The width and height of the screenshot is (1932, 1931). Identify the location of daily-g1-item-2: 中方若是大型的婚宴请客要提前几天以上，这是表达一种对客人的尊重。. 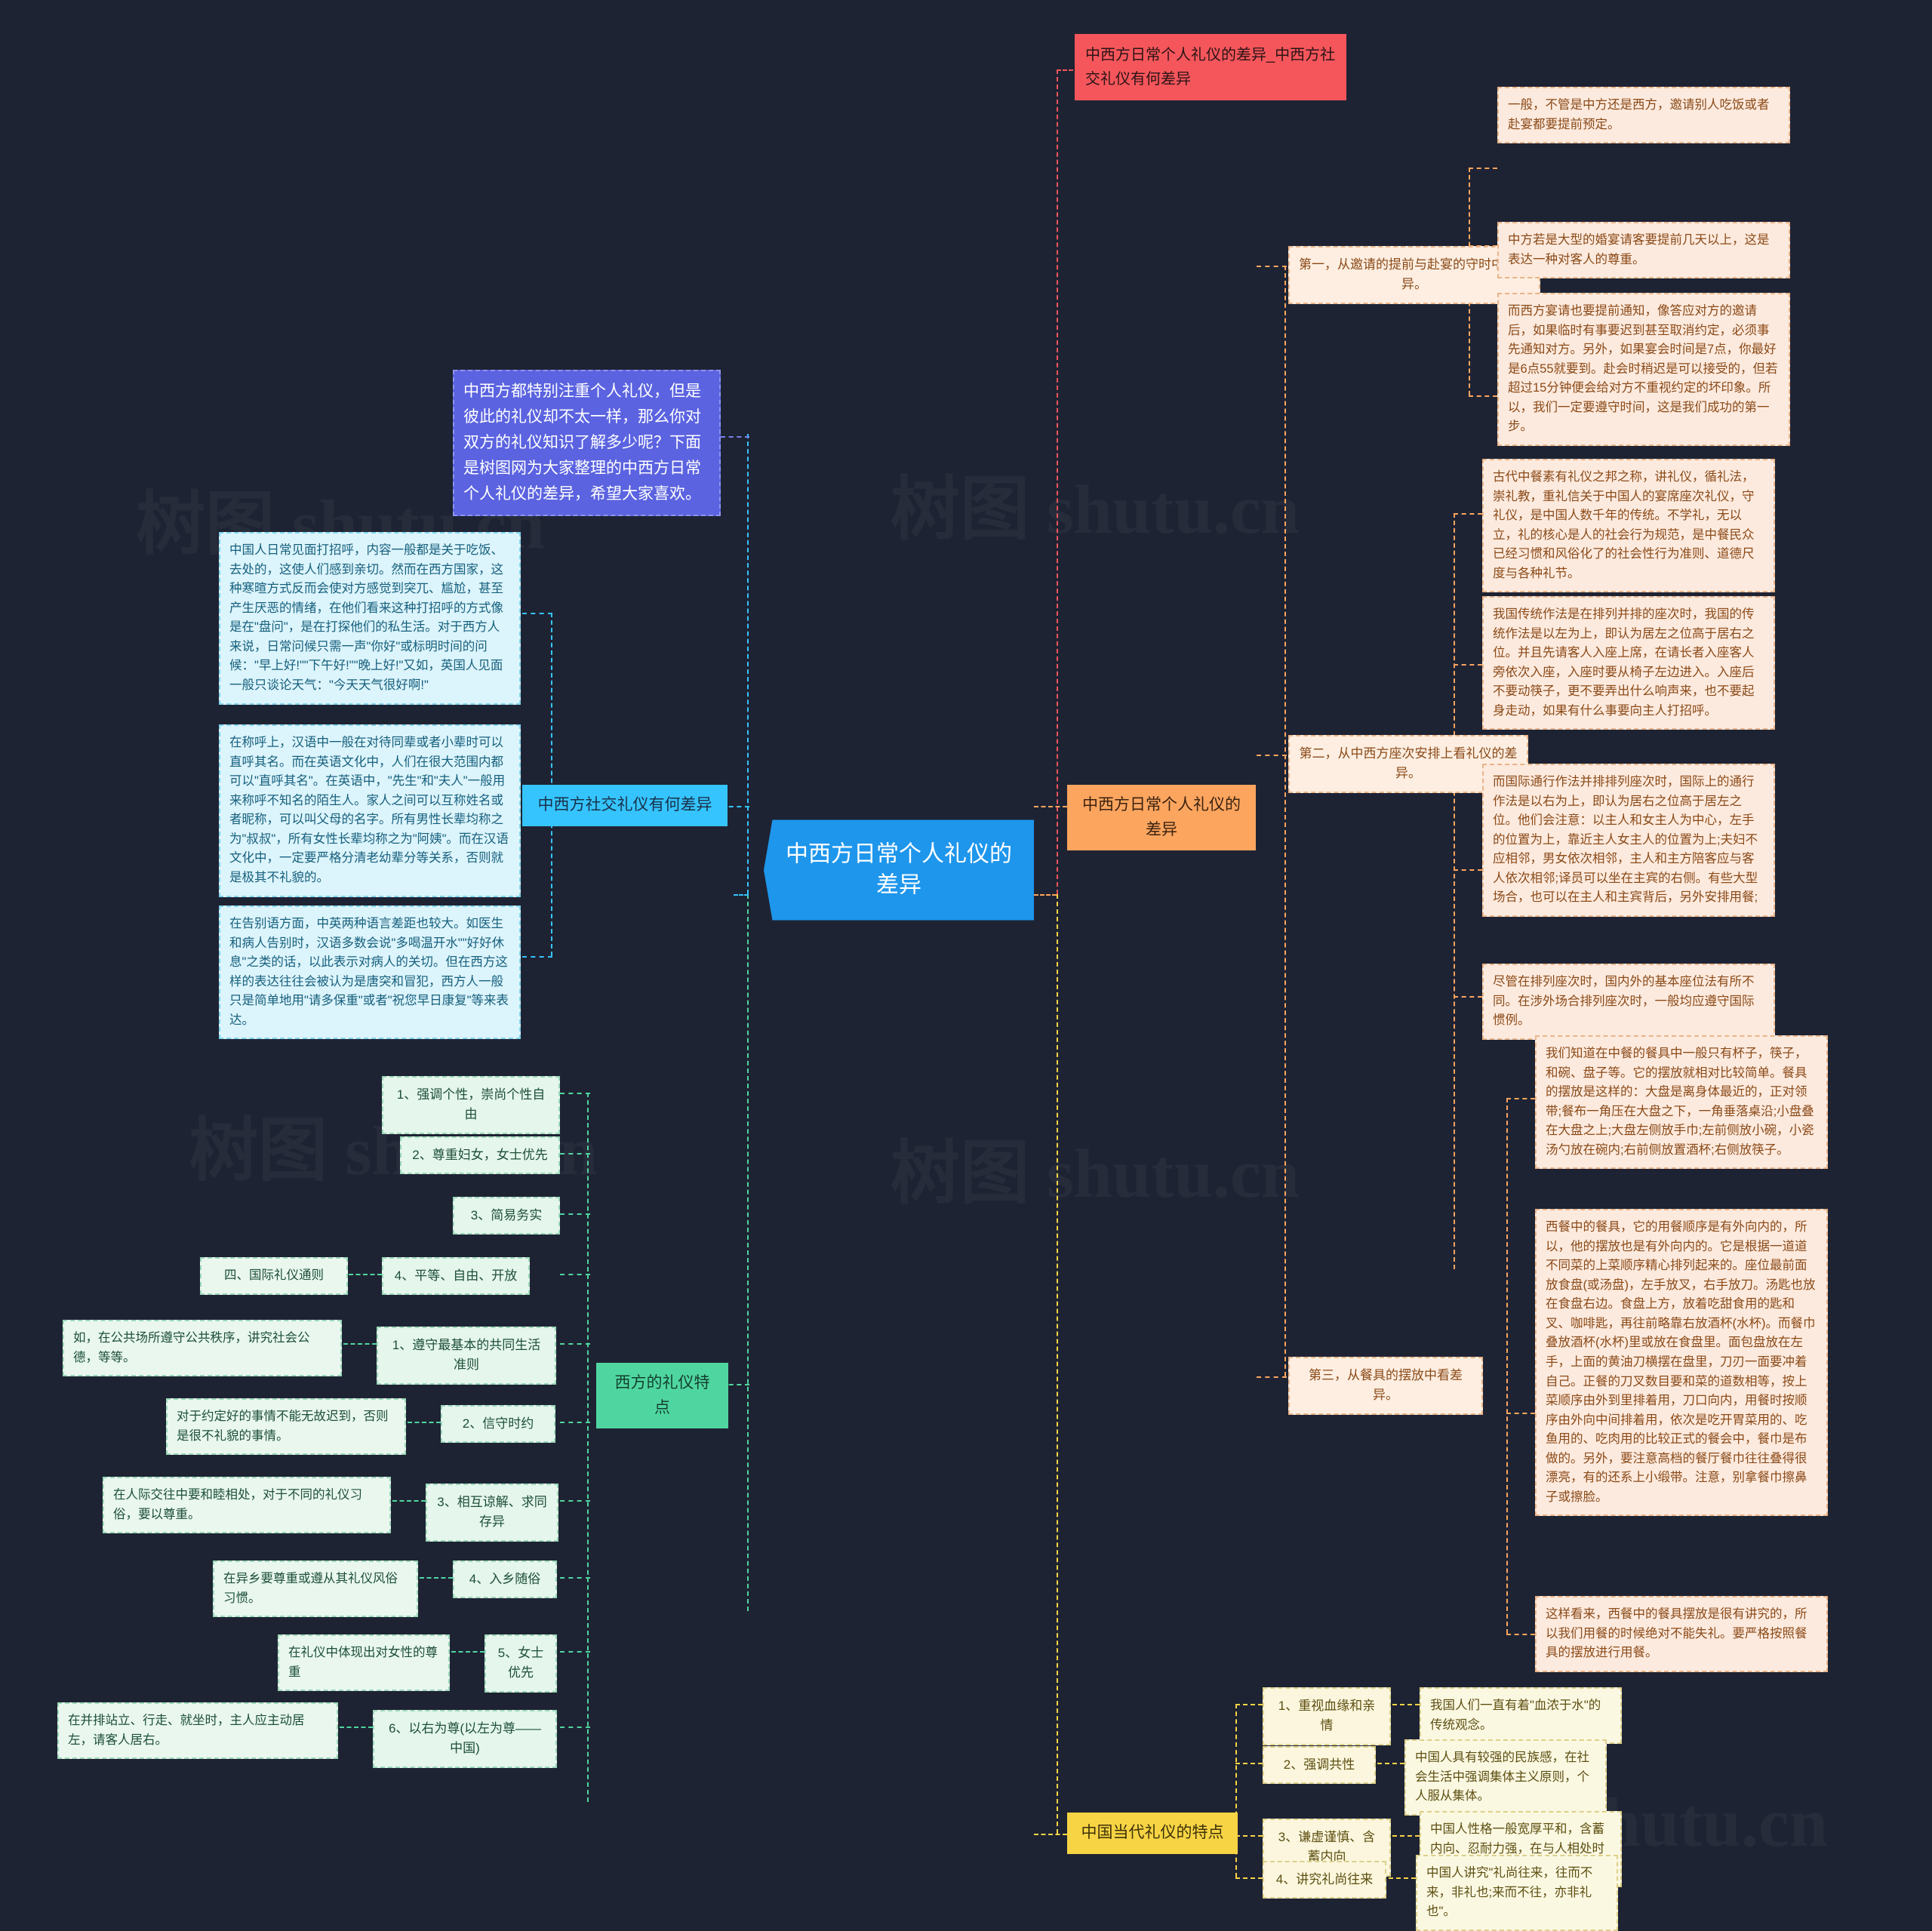
(1643, 251).